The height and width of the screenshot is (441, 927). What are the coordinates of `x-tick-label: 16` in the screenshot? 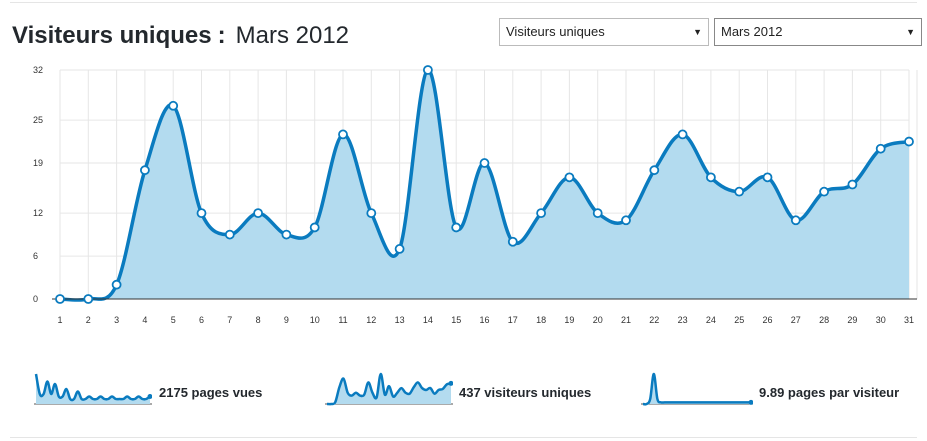 It's located at (484, 320).